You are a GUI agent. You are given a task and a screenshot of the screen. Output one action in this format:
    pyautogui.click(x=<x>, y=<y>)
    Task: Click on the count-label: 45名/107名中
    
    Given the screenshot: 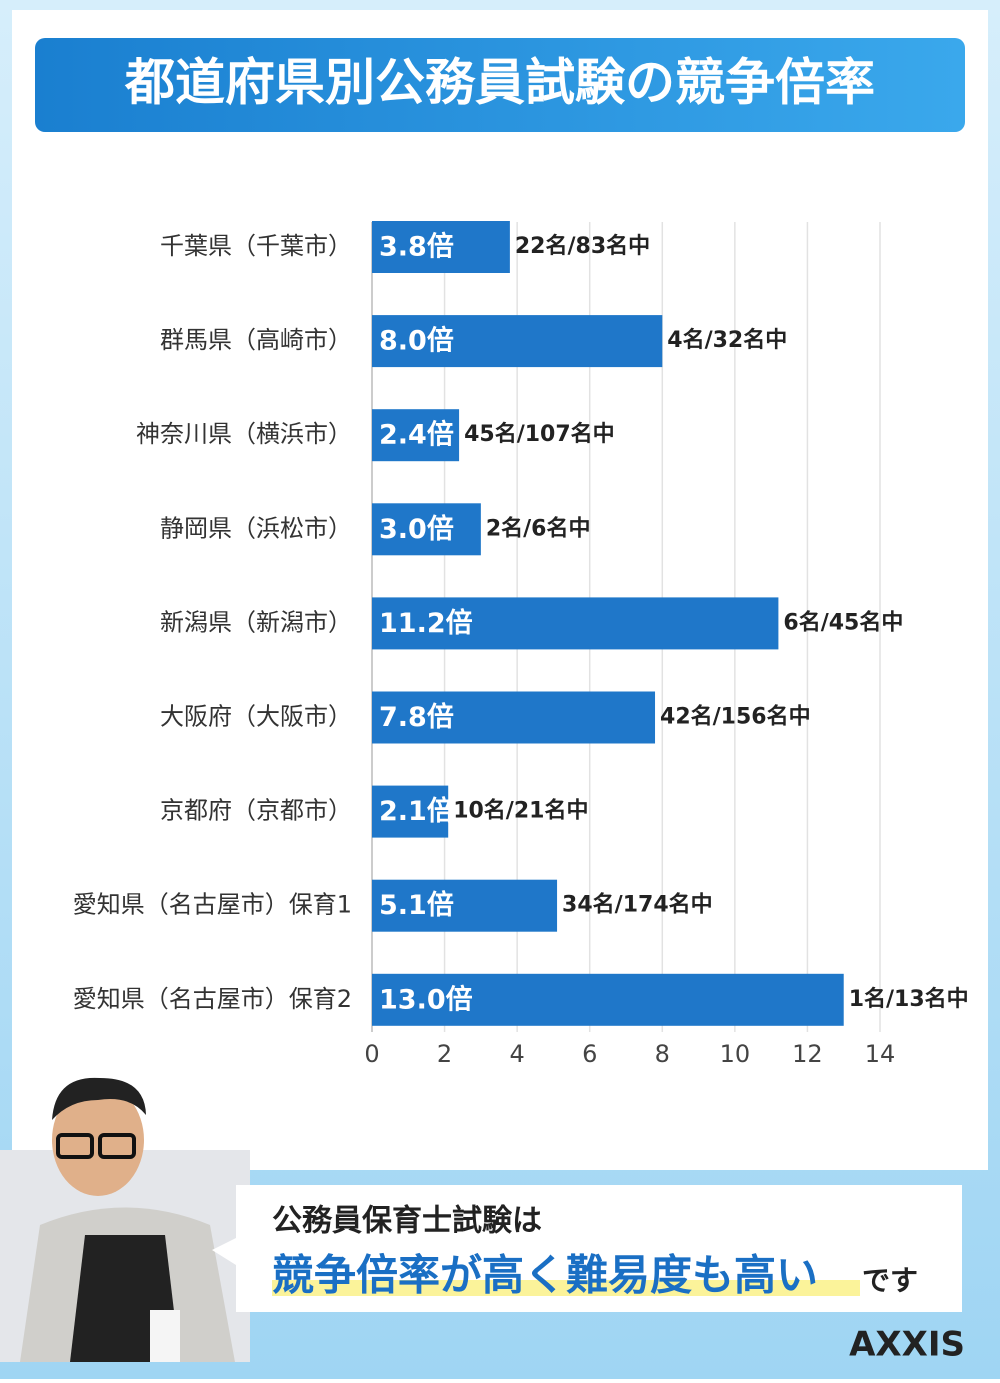 What is the action you would take?
    pyautogui.click(x=539, y=434)
    